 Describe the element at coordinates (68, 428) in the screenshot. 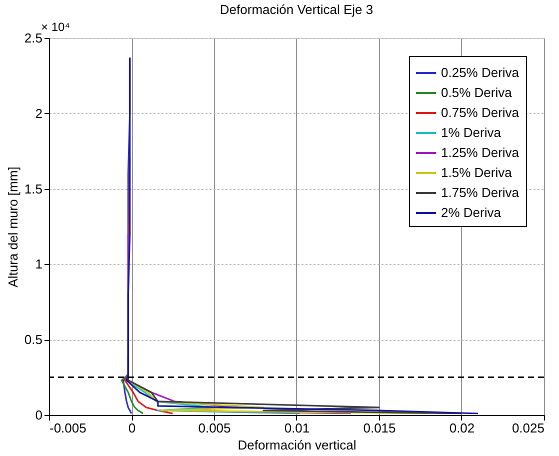

I see `x-tick-label: -0.005` at that location.